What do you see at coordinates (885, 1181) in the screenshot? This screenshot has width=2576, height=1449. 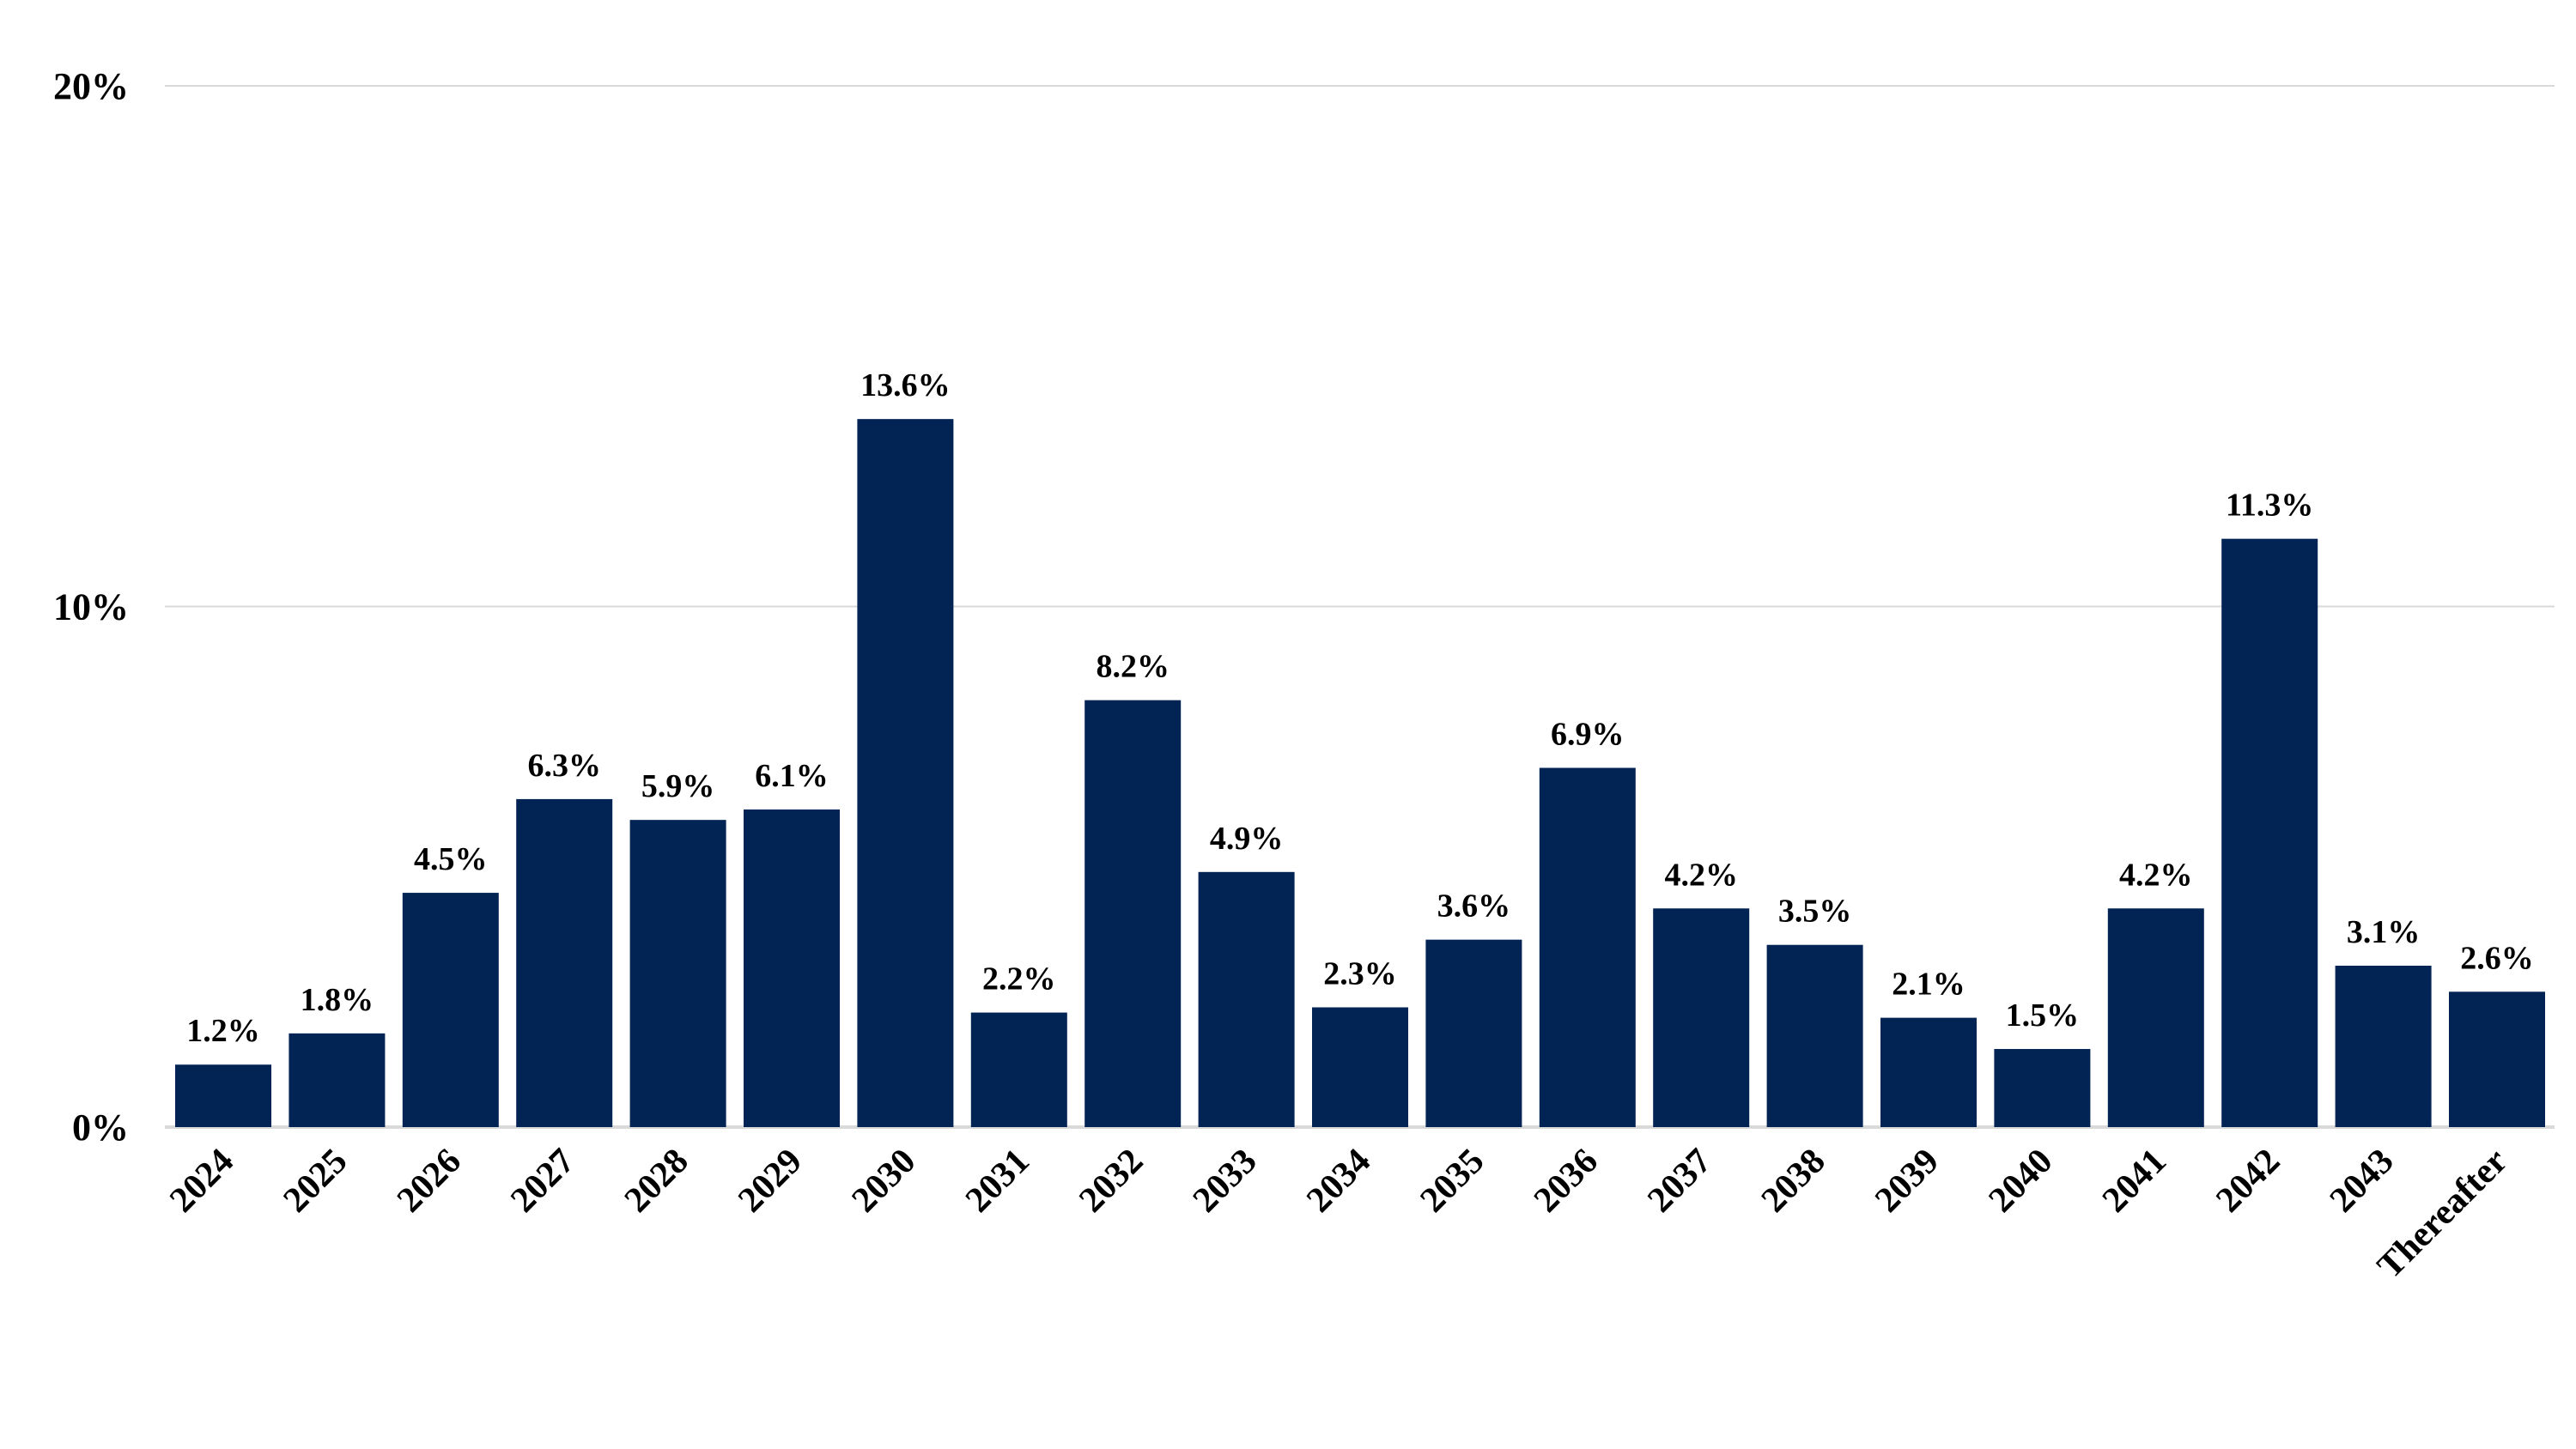 I see `x-tick-label: 2030` at bounding box center [885, 1181].